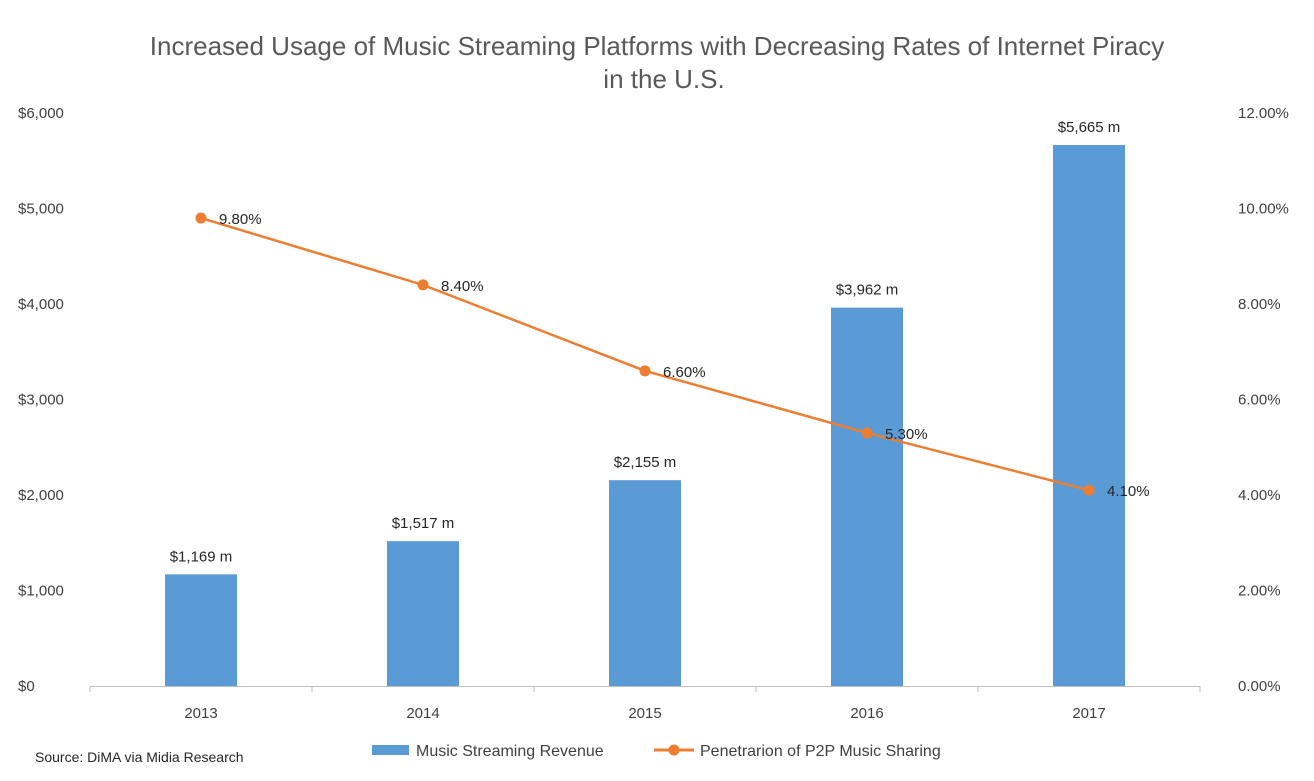  I want to click on x-tick-label: 2013, so click(200, 713).